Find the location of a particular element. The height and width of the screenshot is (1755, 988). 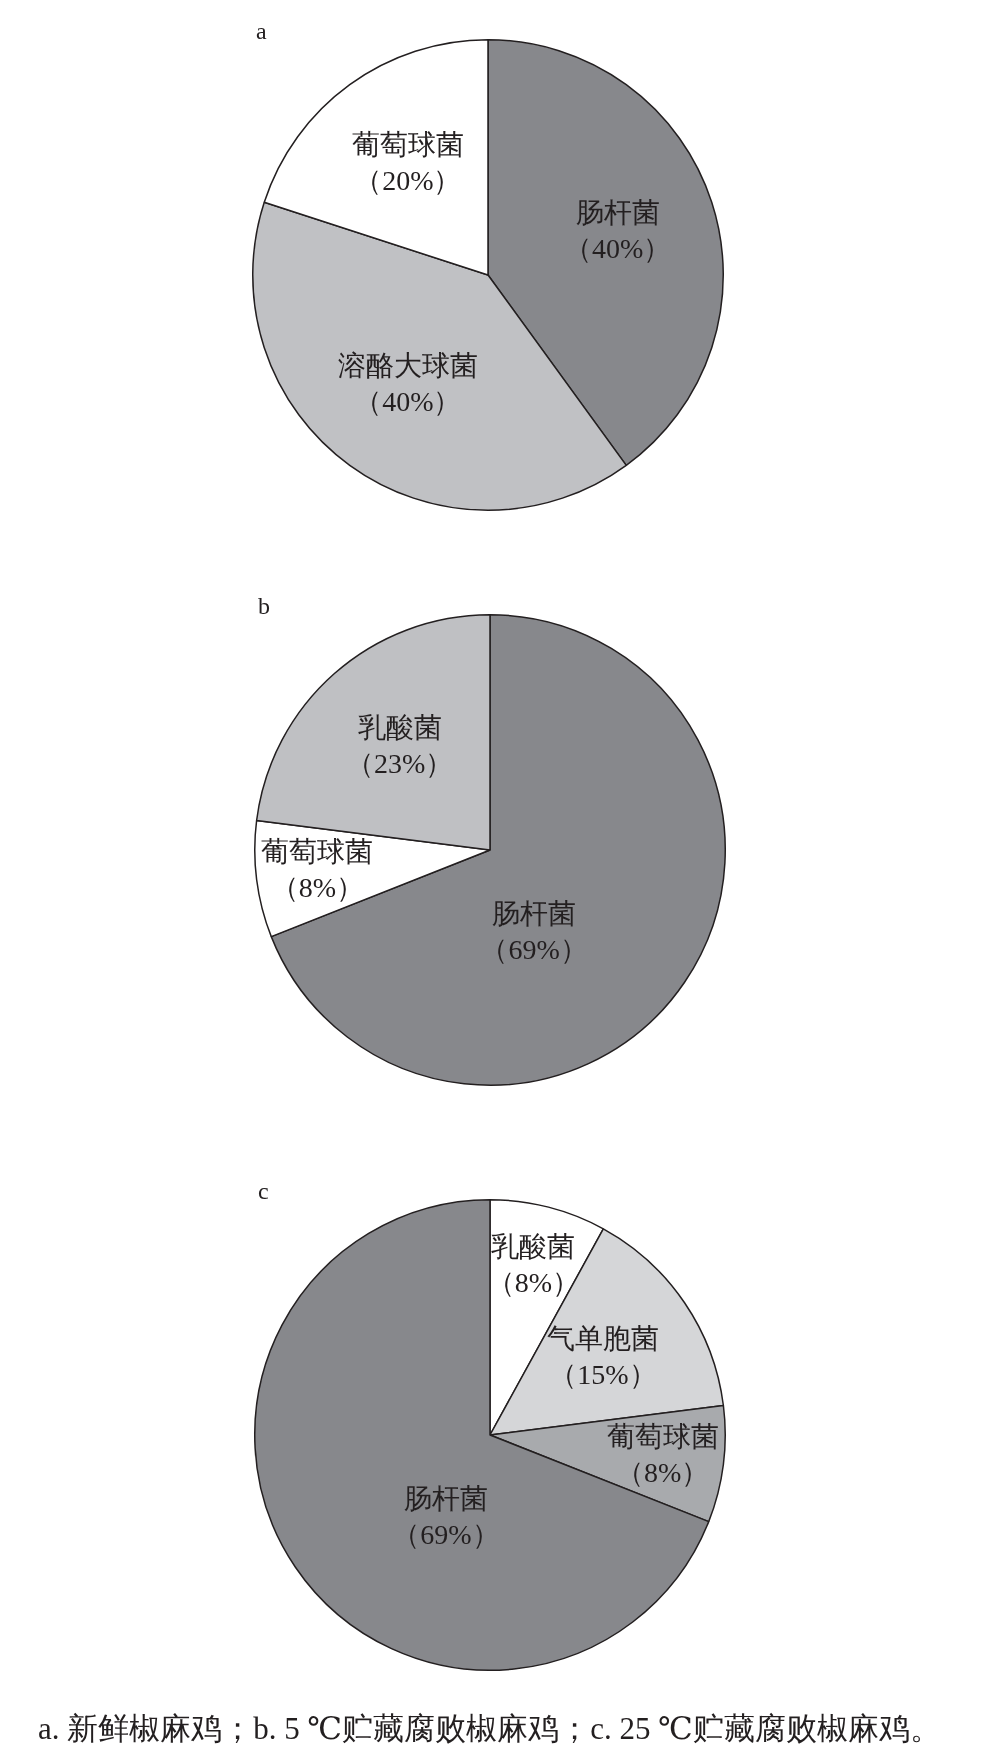

chart-title: a is located at coordinates (261, 31).